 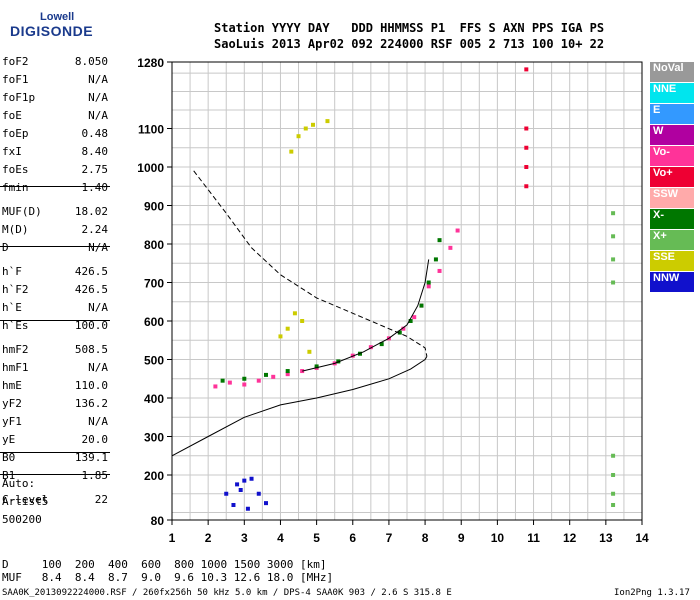 I want to click on param-row: foE N/A, so click(x=55, y=118).